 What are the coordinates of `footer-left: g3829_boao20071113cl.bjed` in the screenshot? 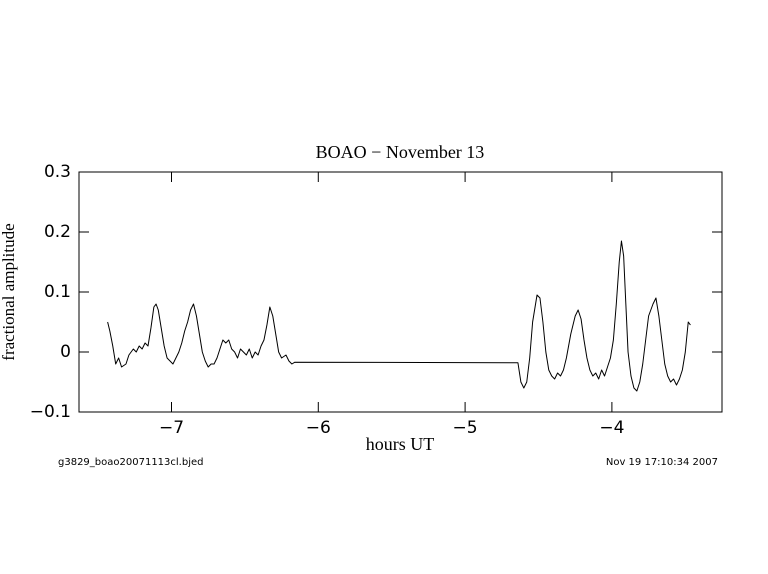 It's located at (131, 462).